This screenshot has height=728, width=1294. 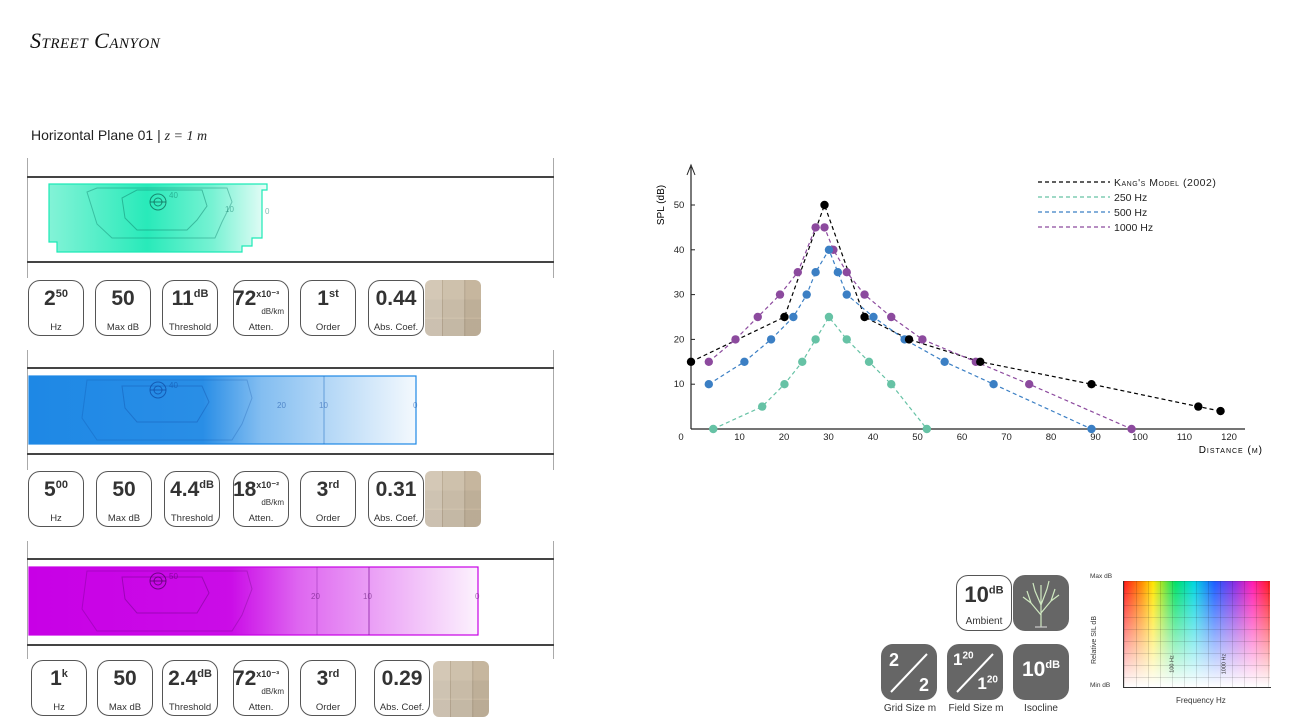 I want to click on y-tick-label: 20, so click(x=679, y=339).